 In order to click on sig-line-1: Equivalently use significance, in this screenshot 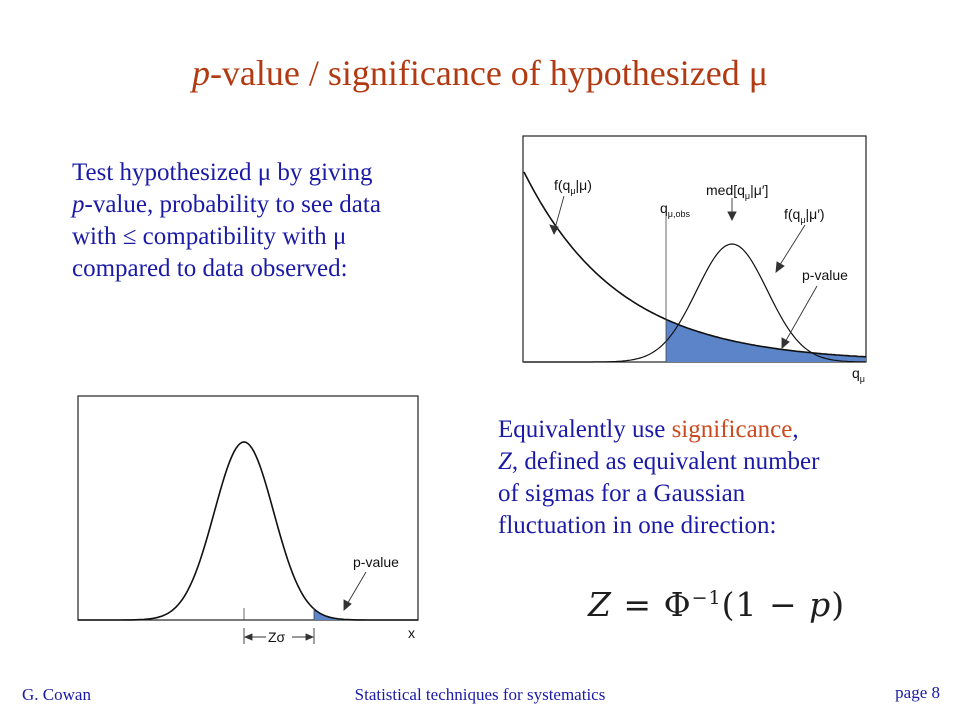, I will do `click(718, 430)`.